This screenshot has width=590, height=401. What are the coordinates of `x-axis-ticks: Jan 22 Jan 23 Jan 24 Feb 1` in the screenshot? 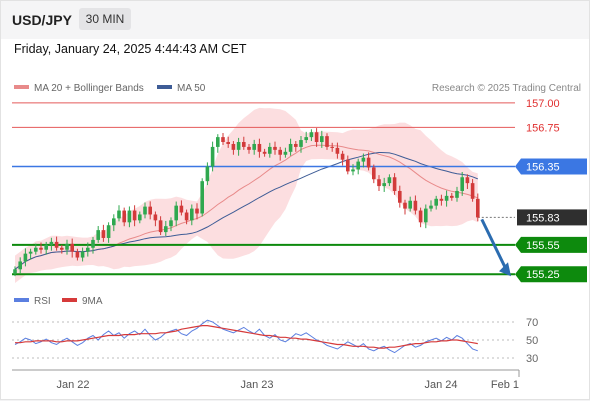 It's located at (287, 385).